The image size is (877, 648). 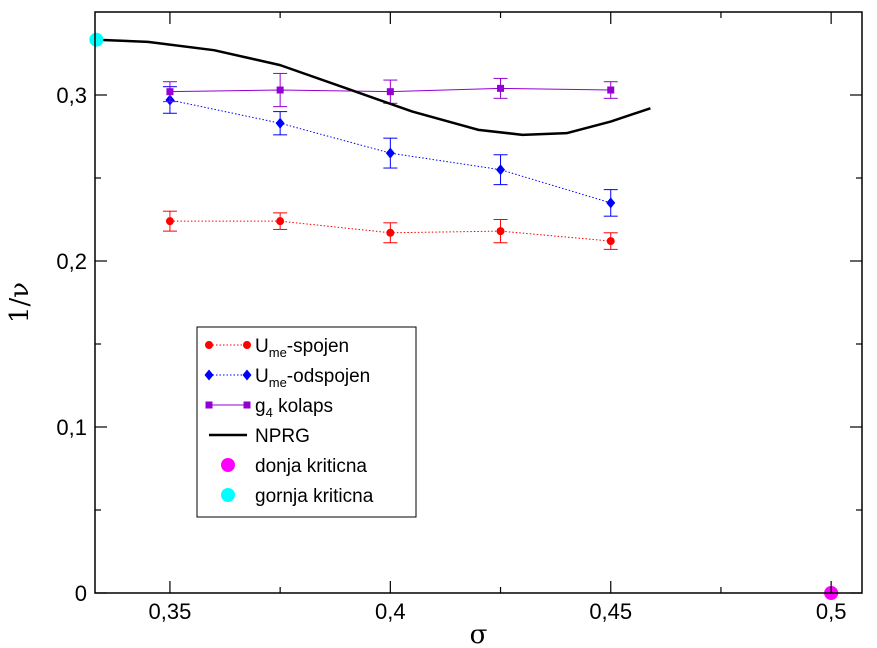 I want to click on legend-label-main: gornja kriticna, so click(x=314, y=496).